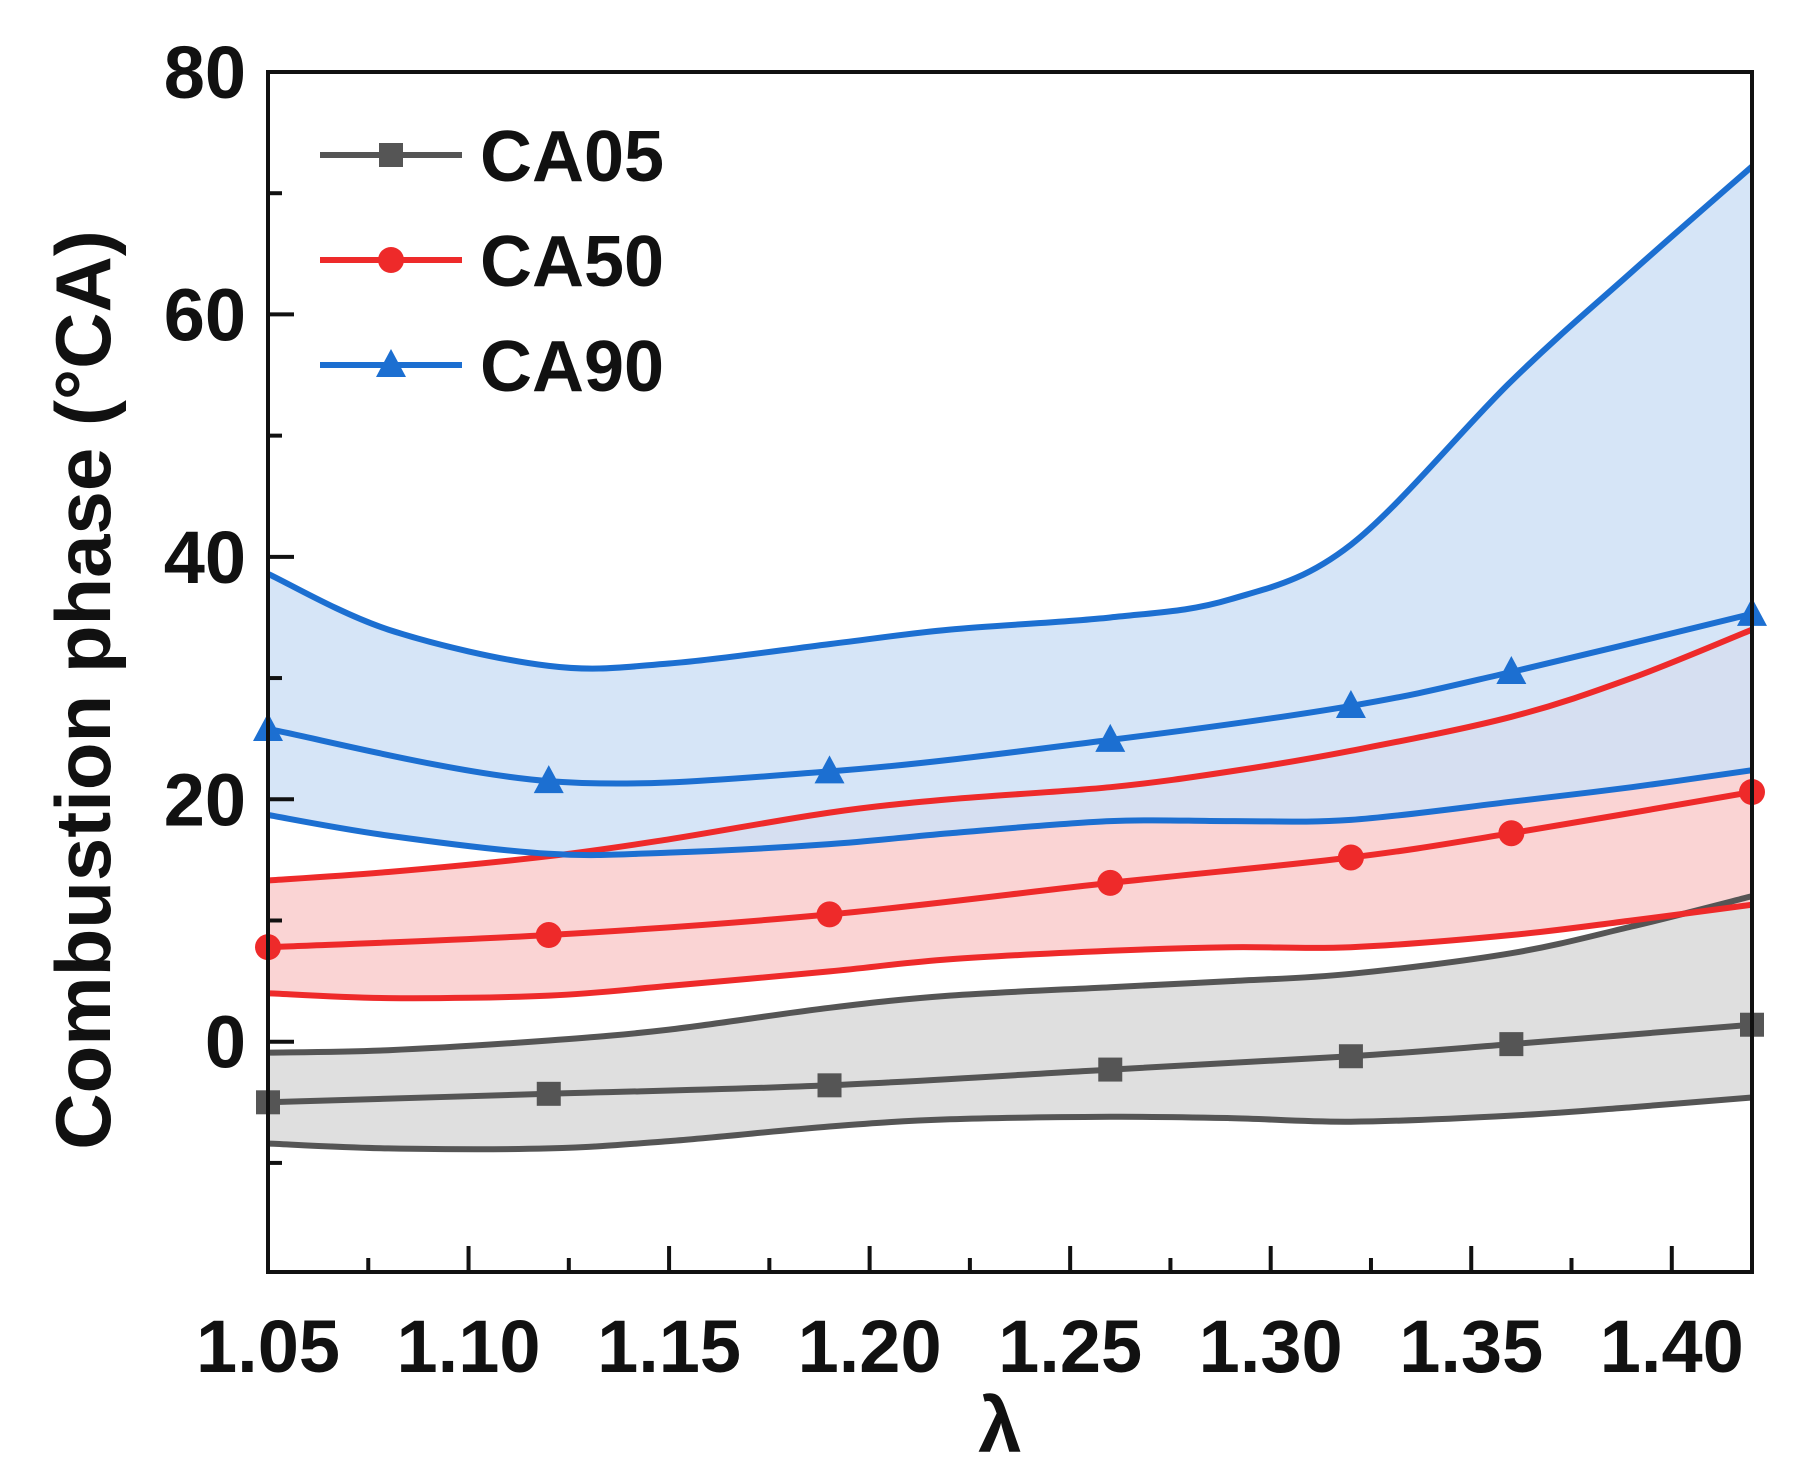 The height and width of the screenshot is (1476, 1794). What do you see at coordinates (1010, 951) in the screenshot?
I see `ca50-band-lower-line` at bounding box center [1010, 951].